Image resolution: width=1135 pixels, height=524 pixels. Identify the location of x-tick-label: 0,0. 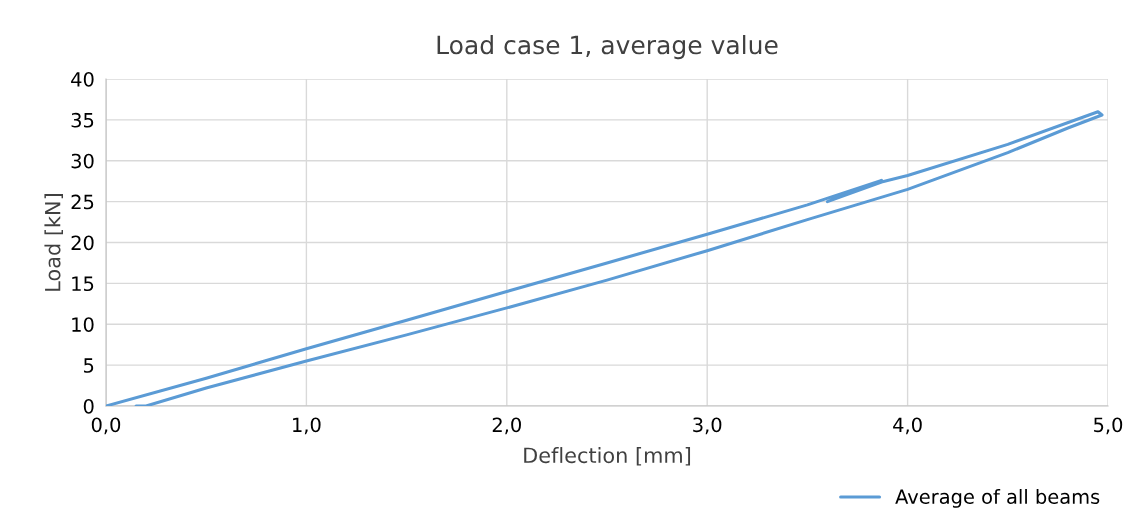
(106, 426).